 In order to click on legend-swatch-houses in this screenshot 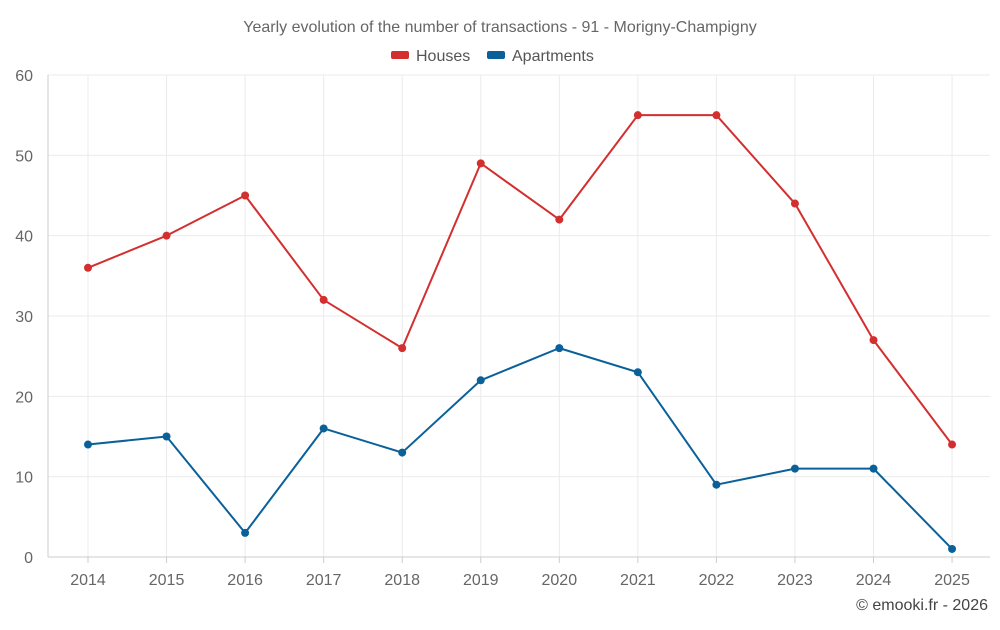, I will do `click(400, 55)`.